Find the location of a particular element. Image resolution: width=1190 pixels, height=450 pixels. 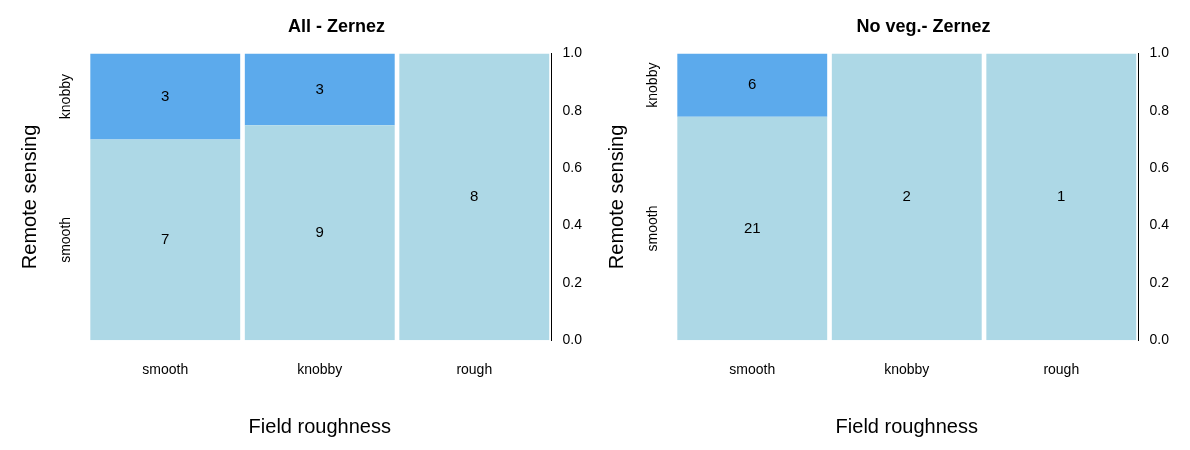

annotation: 2 is located at coordinates (906, 196).